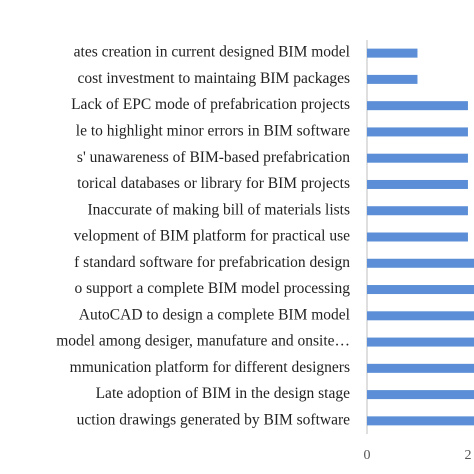 The height and width of the screenshot is (474, 474). What do you see at coordinates (367, 455) in the screenshot?
I see `x-tick-label: 0` at bounding box center [367, 455].